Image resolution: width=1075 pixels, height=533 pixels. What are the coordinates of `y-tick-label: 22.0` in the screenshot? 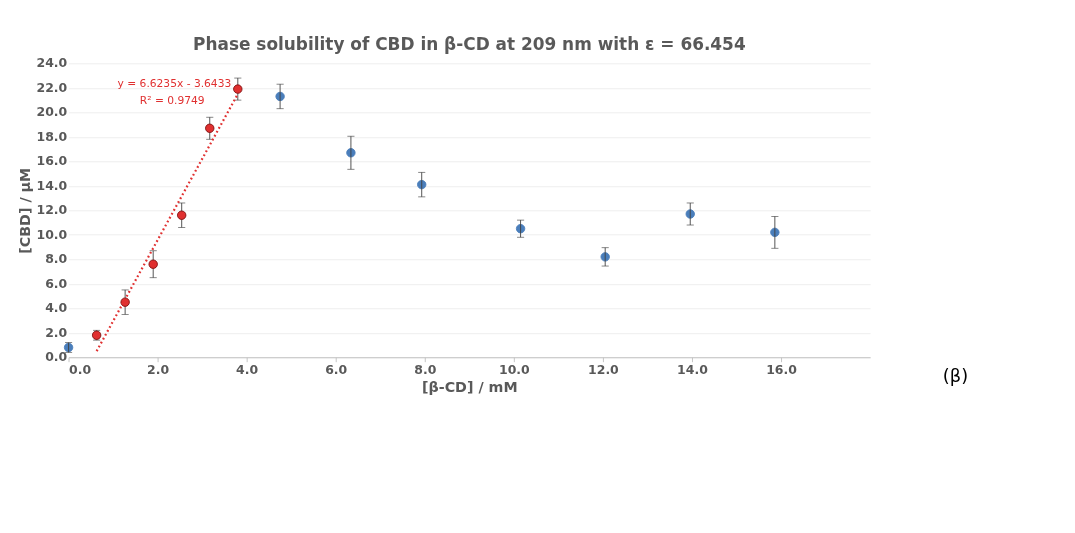 It's located at (52, 87).